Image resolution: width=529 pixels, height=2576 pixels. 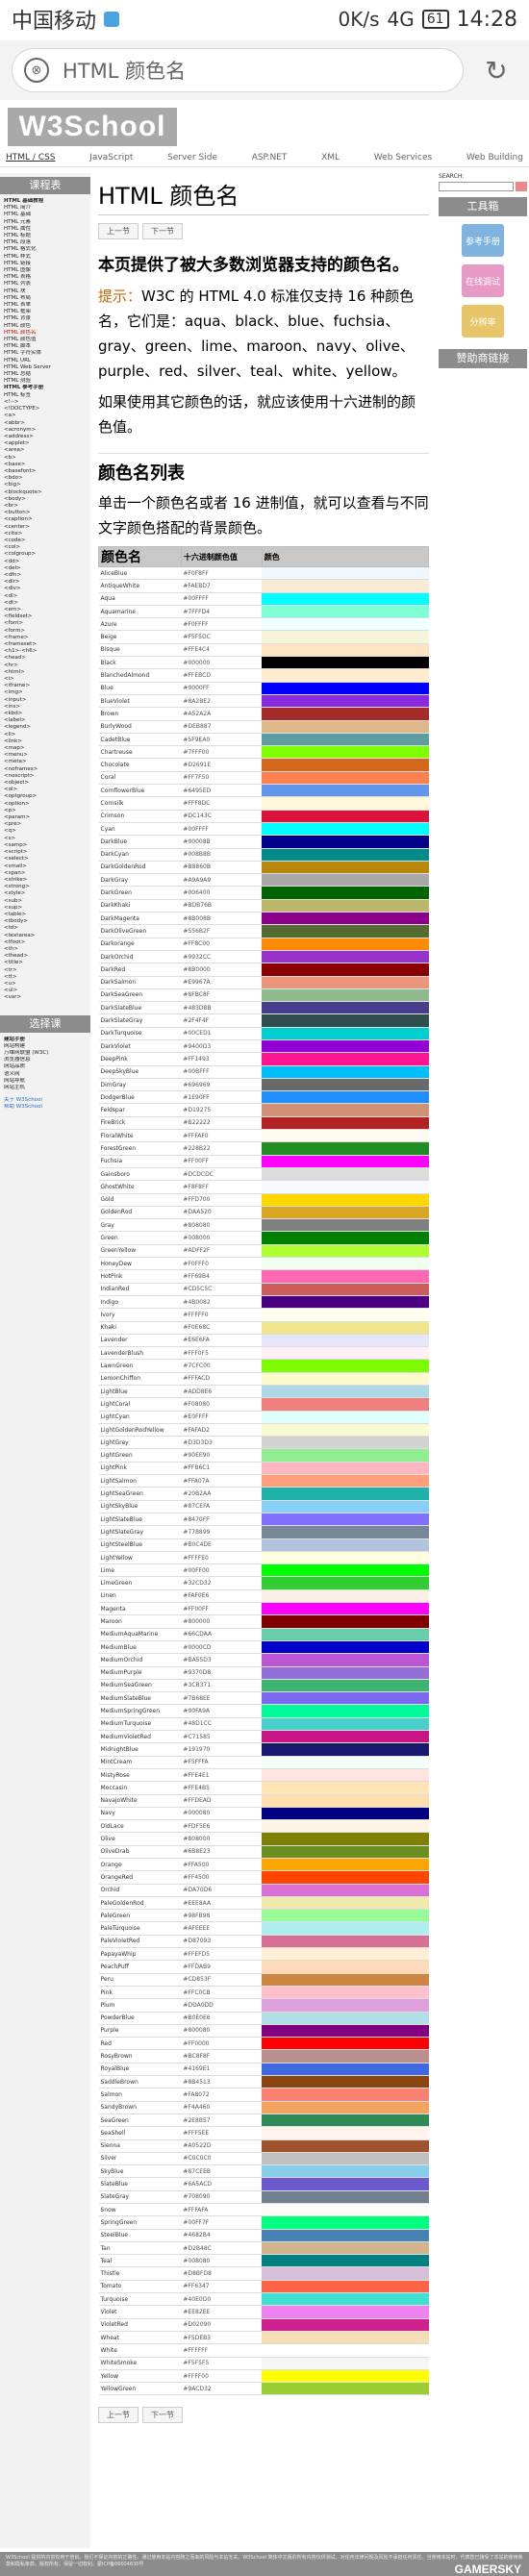 I want to click on color-hex-link: #00FFFF, so click(x=222, y=829).